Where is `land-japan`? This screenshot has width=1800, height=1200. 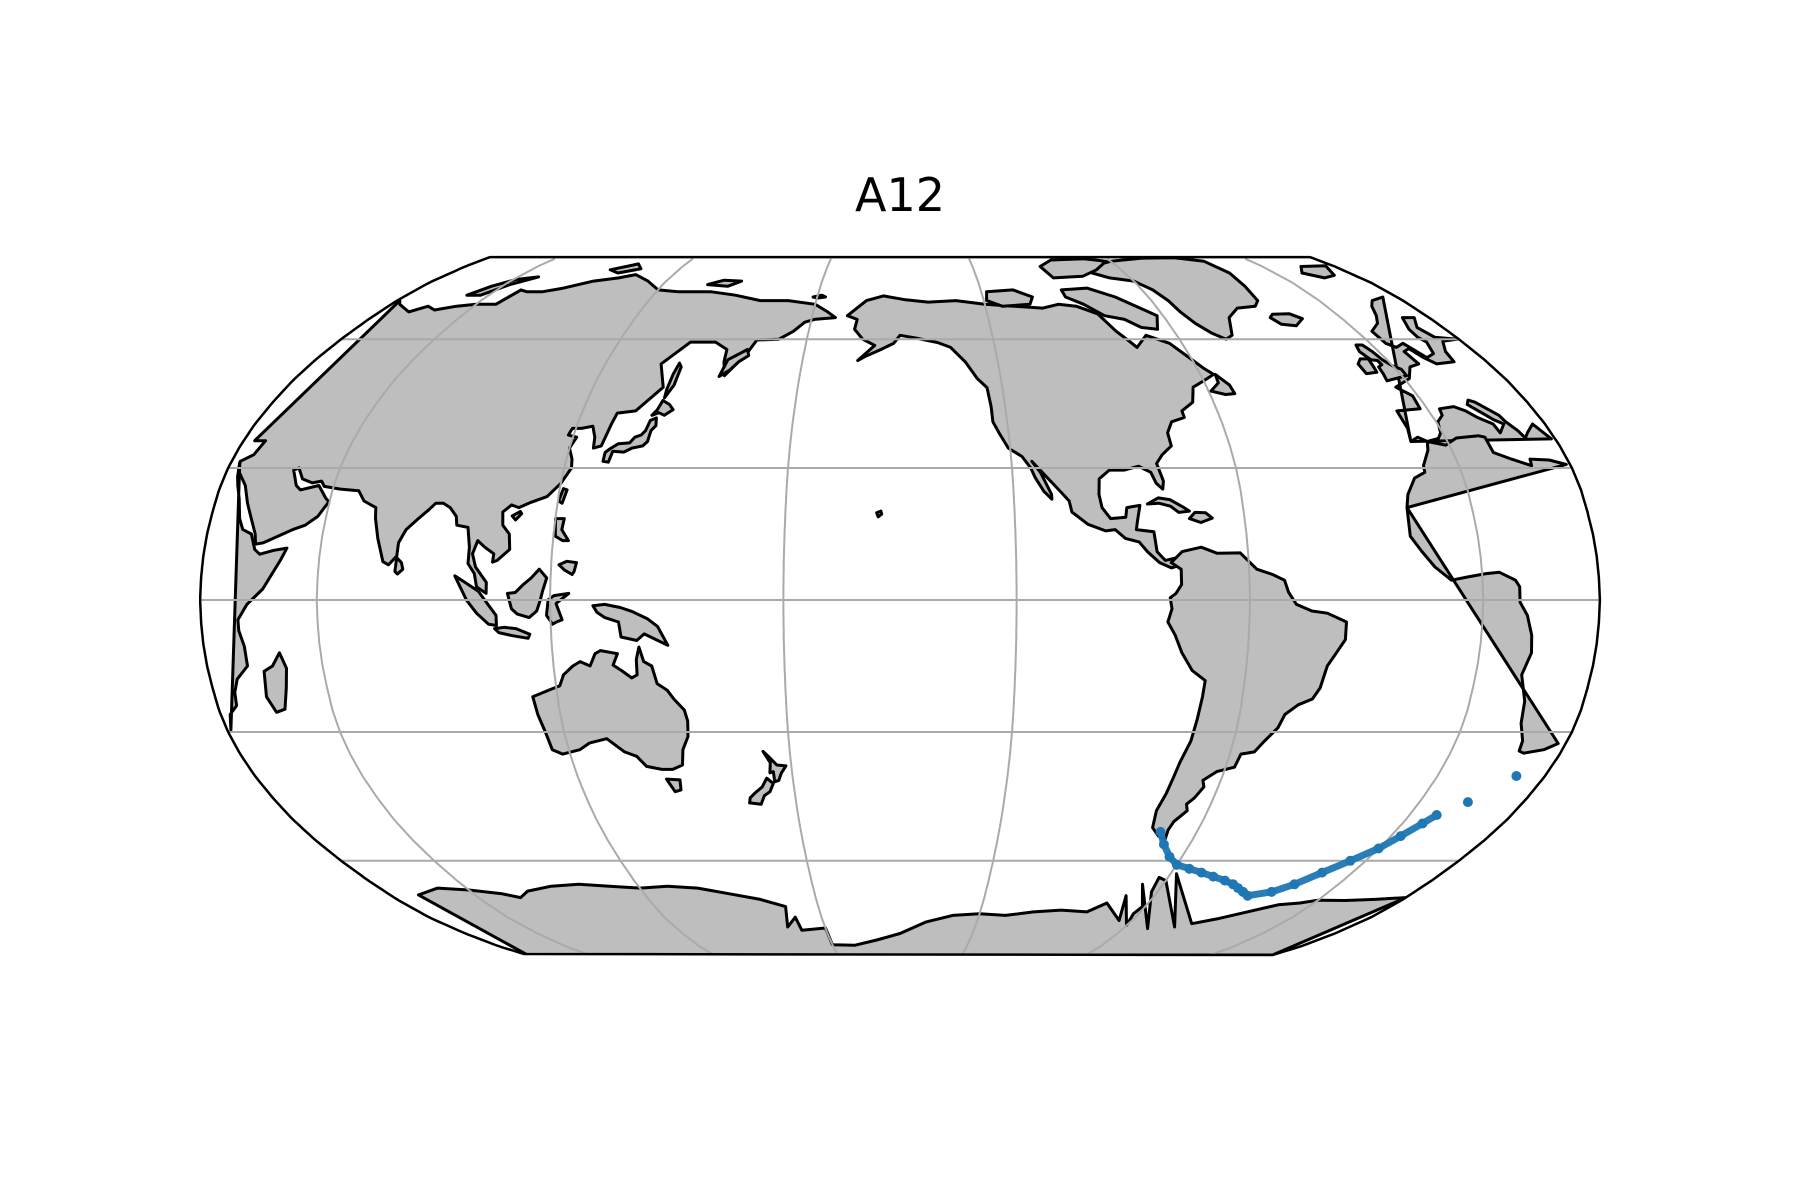 land-japan is located at coordinates (629, 440).